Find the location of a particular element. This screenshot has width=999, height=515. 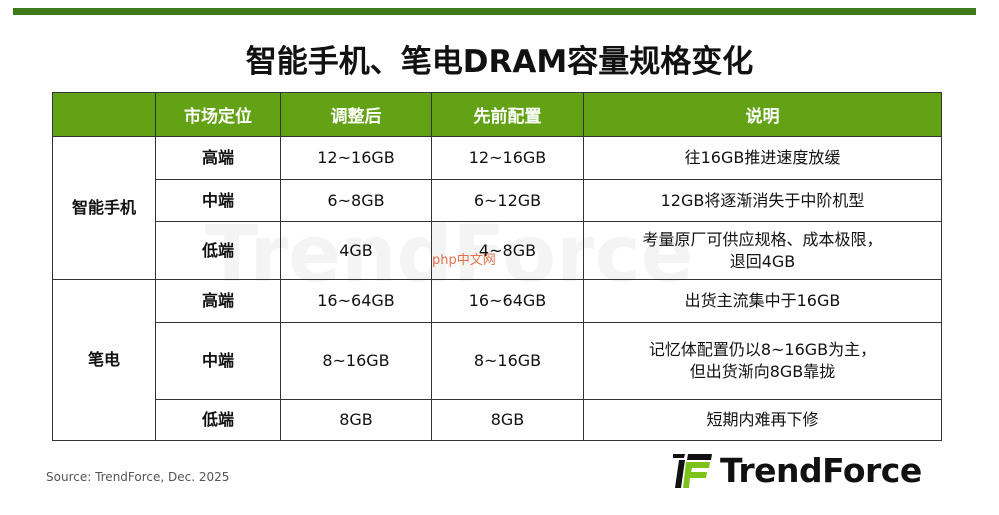

header-cell: 市场定位 is located at coordinates (218, 114).